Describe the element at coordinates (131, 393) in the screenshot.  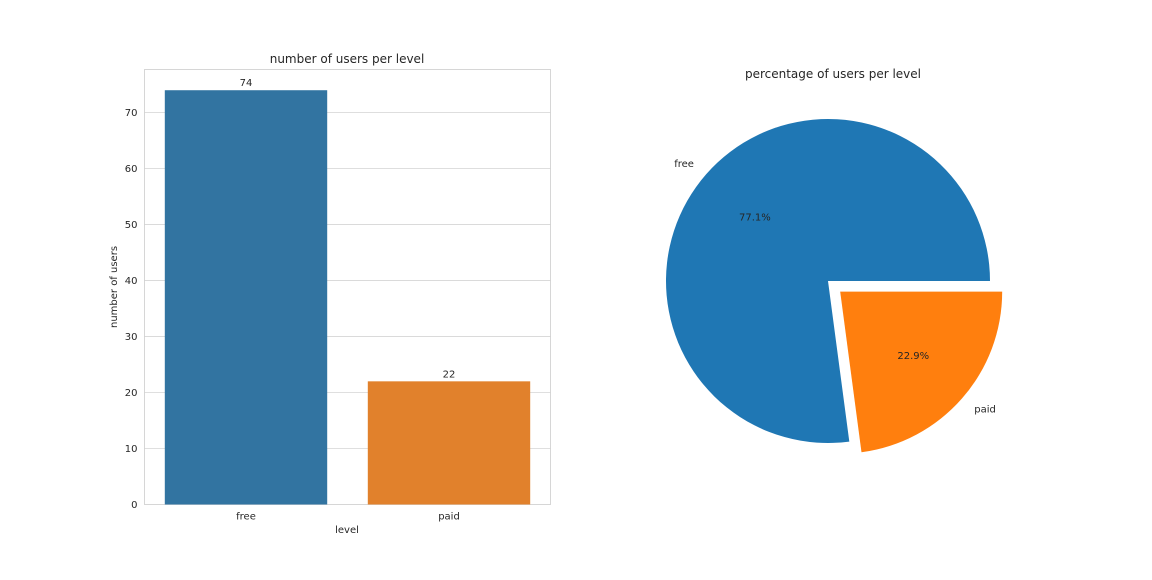
I see `bar-chart-y-tick-label: 20` at that location.